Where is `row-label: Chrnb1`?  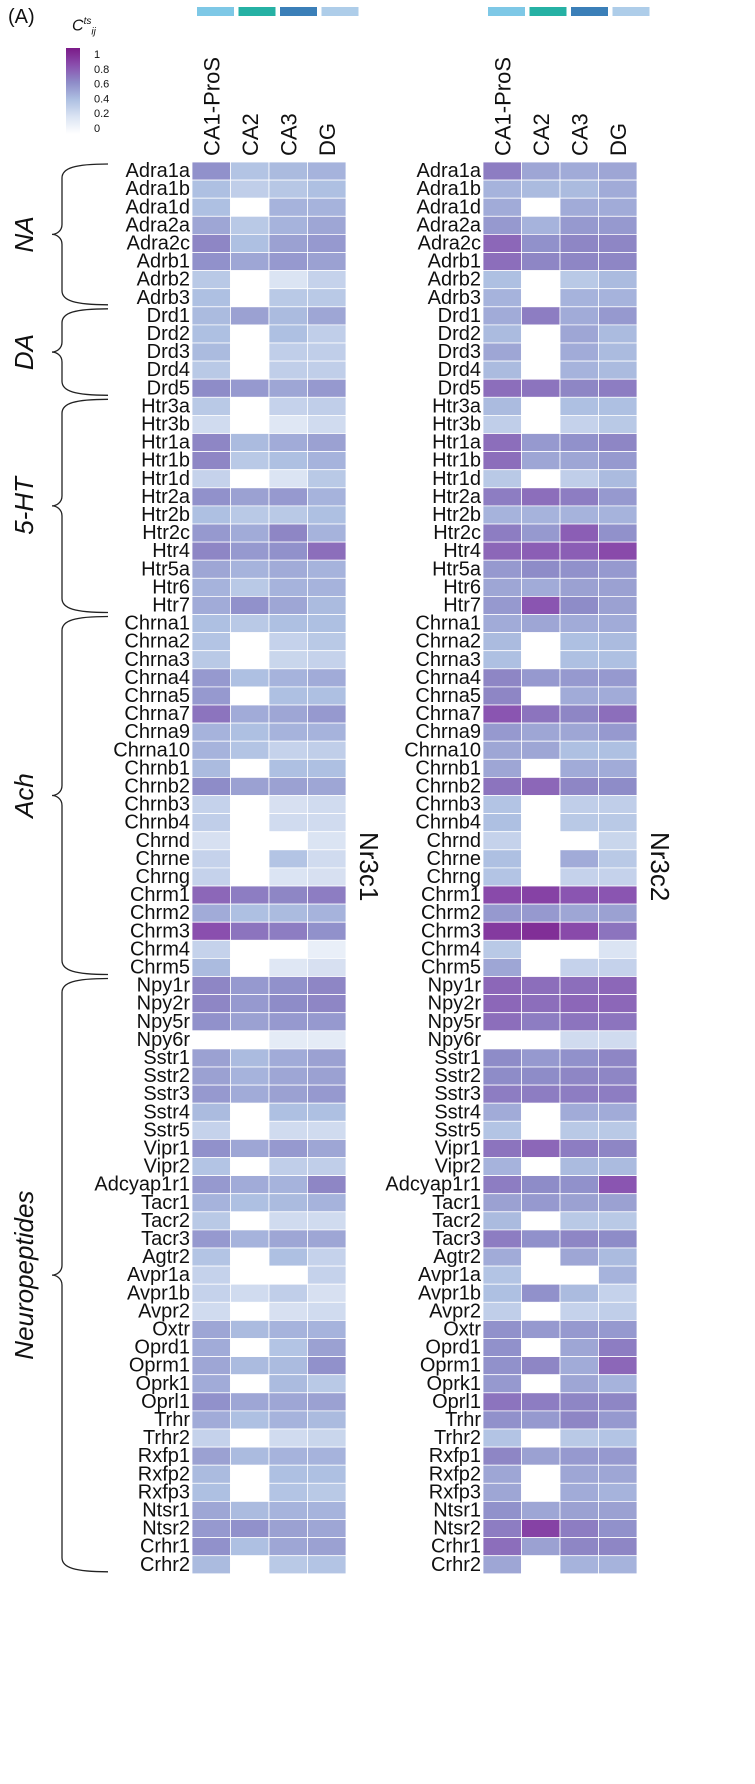 row-label: Chrnb1 is located at coordinates (157, 768).